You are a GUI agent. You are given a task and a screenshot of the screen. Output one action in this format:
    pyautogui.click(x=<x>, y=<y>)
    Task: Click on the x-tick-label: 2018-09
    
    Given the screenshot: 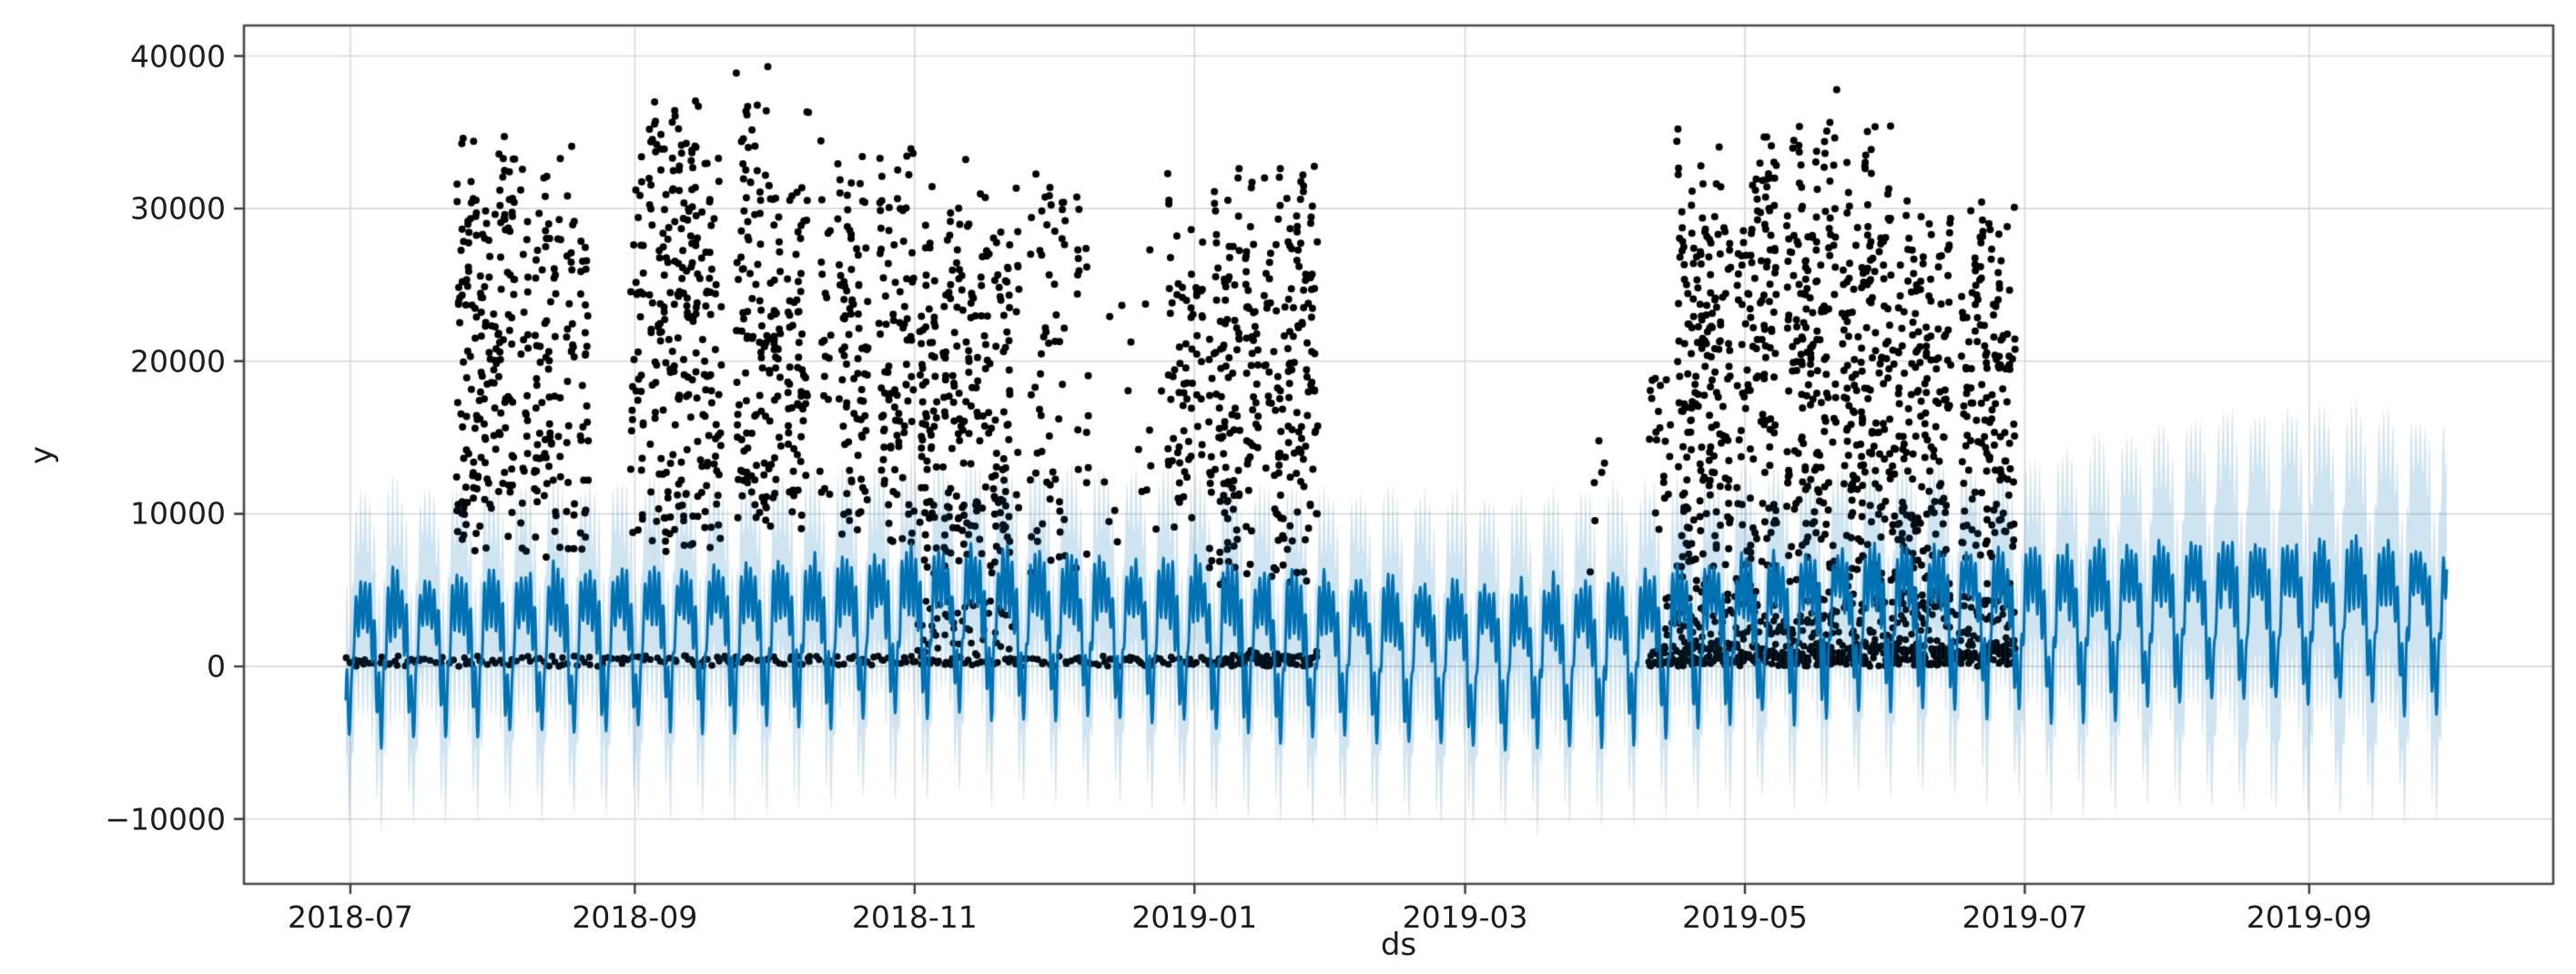 What is the action you would take?
    pyautogui.click(x=635, y=917)
    